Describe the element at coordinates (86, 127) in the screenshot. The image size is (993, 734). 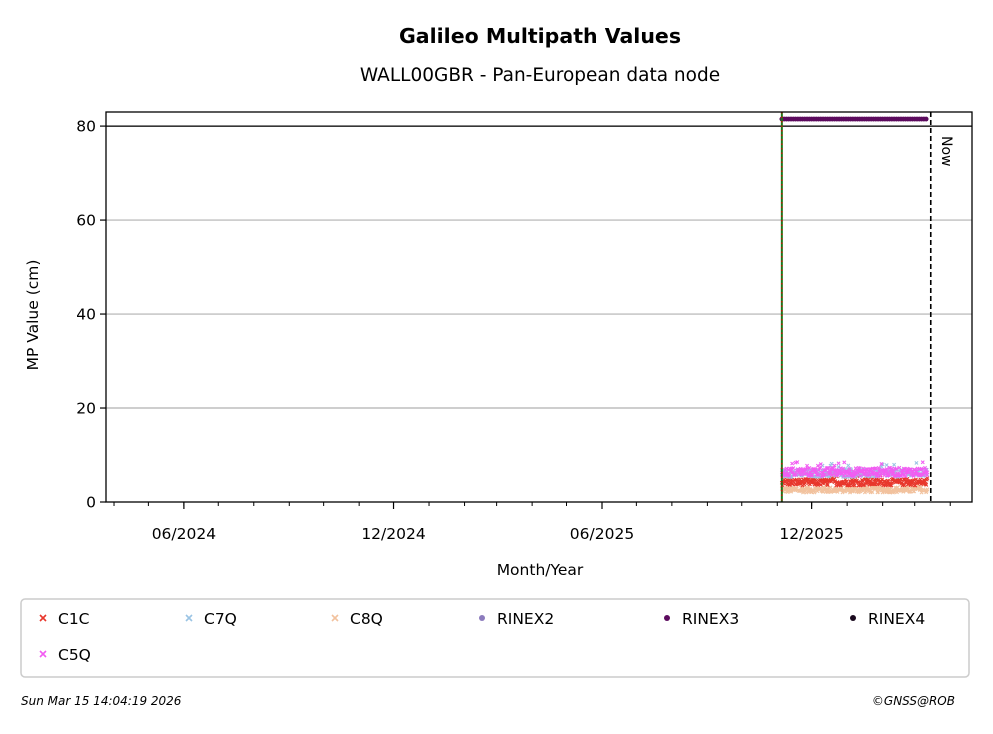
I see `y-tick-label: 80` at that location.